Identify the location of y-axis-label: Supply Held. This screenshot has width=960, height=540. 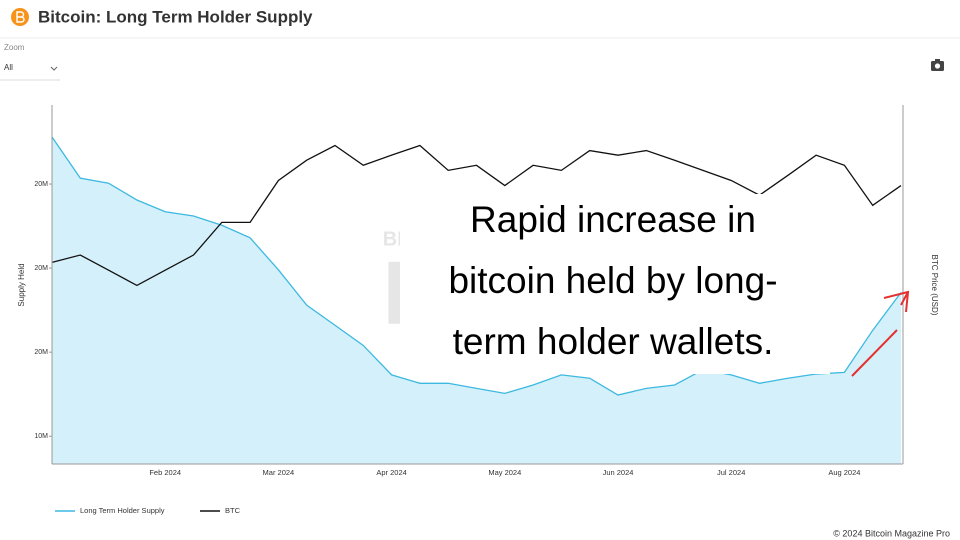
(21, 284).